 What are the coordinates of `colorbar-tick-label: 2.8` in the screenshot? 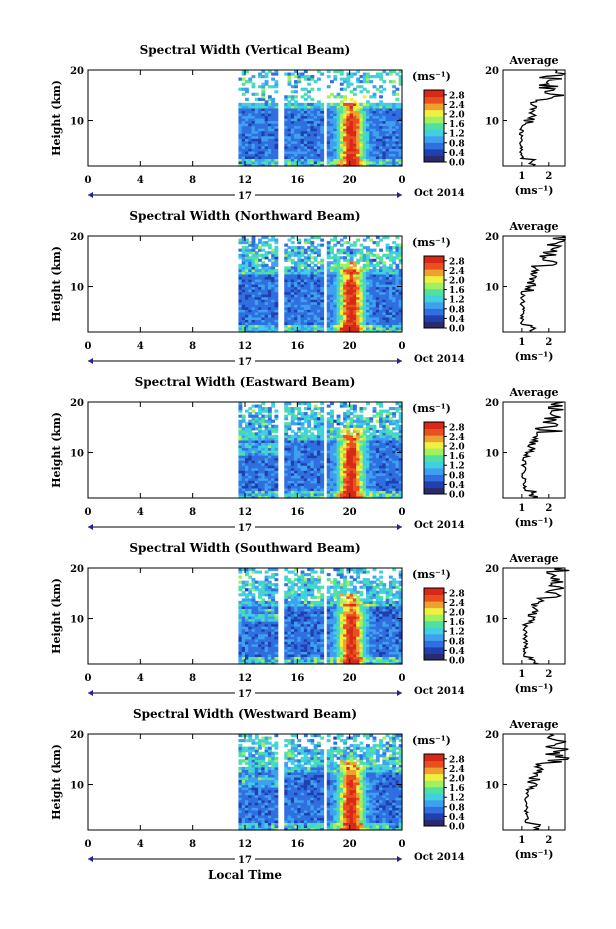 It's located at (457, 96).